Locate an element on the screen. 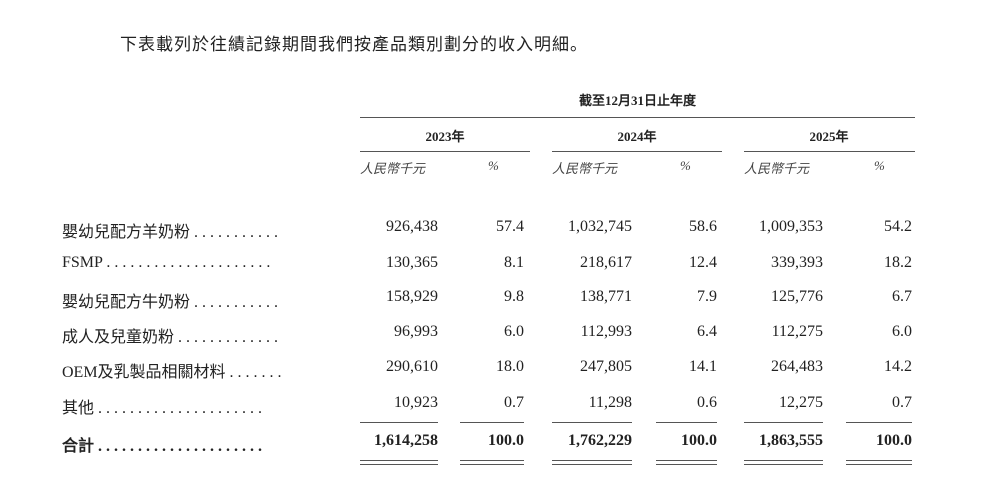  amount-cell: 11,298 is located at coordinates (610, 402).